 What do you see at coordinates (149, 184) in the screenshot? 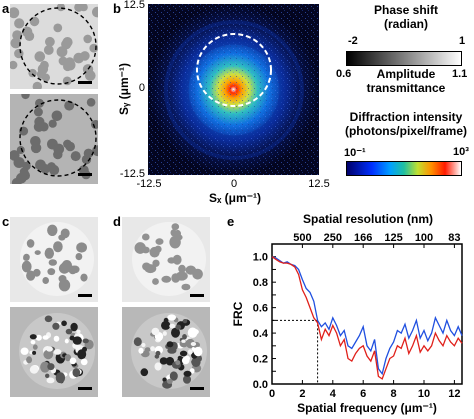
I see `x-tick-left: -12.5` at bounding box center [149, 184].